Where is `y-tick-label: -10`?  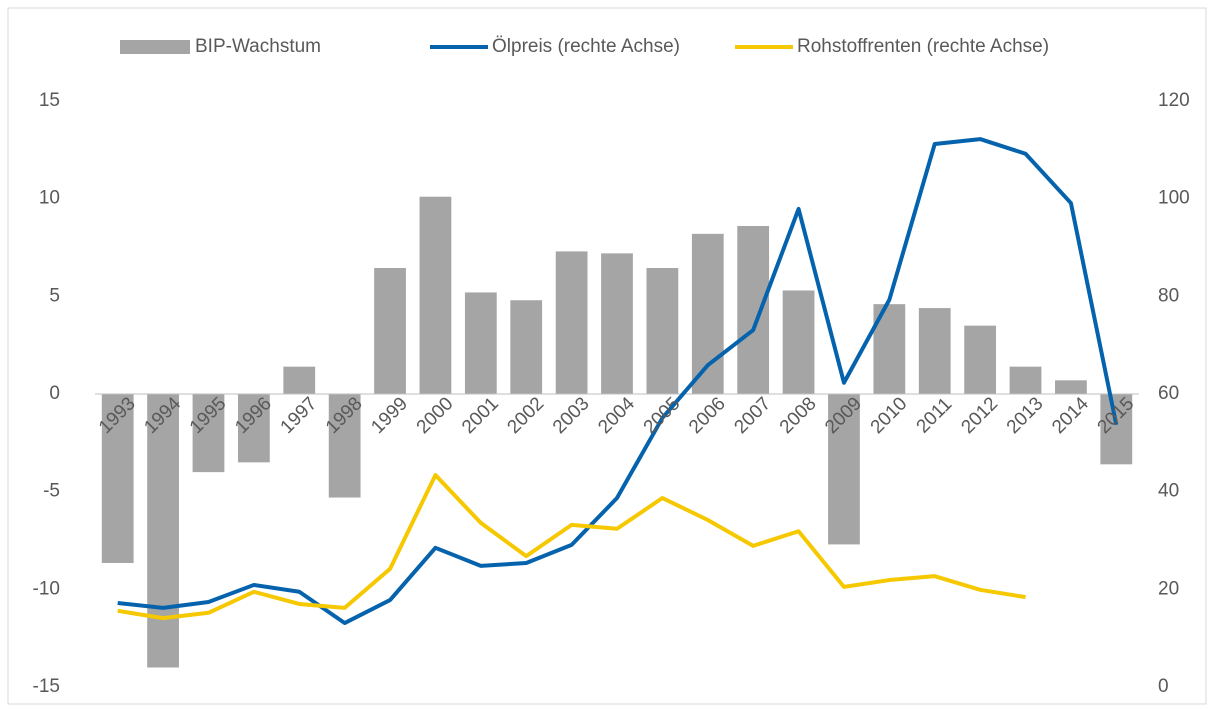
y-tick-label: -10 is located at coordinates (46, 588).